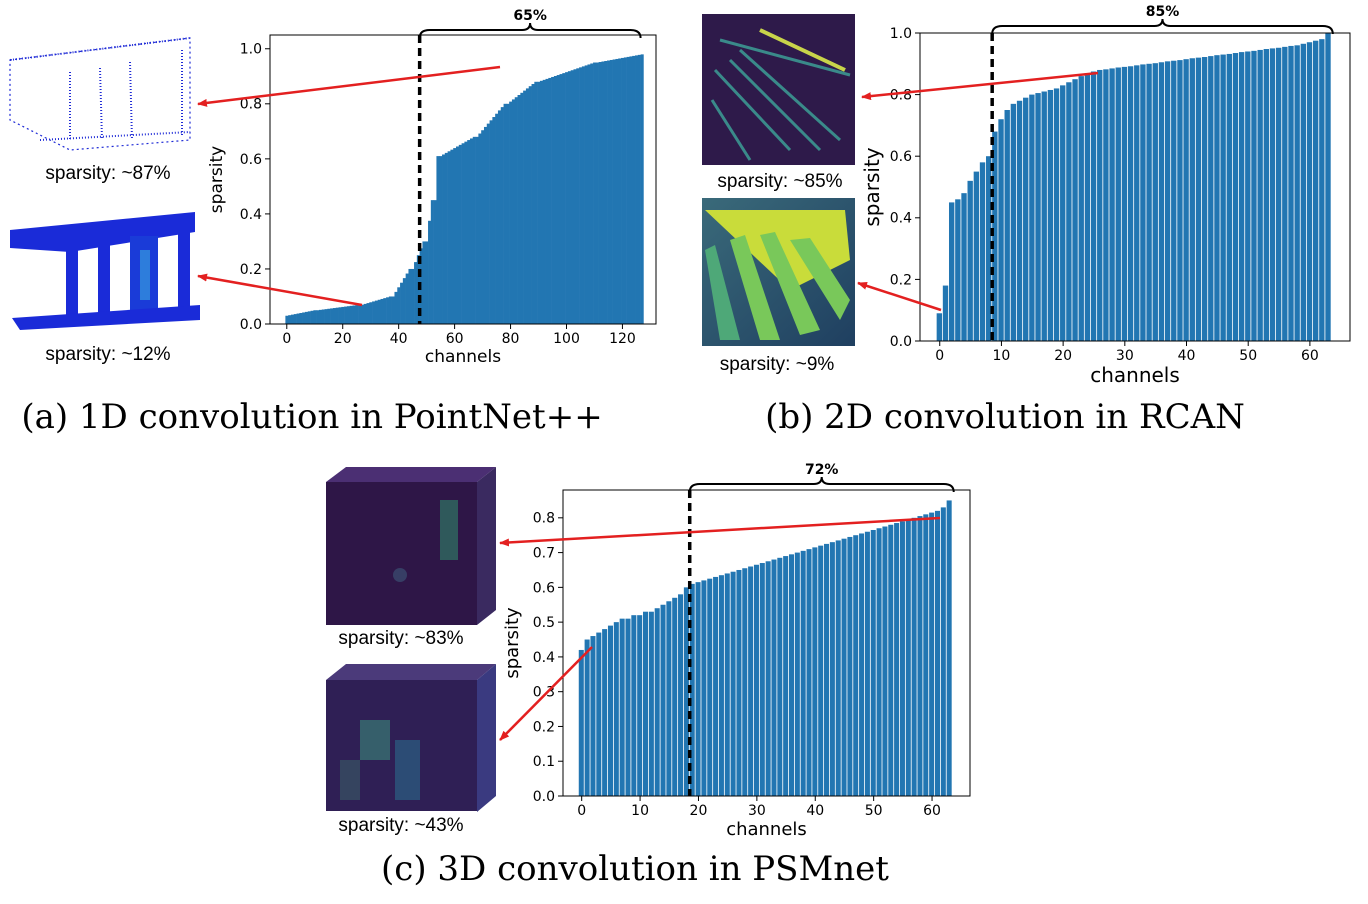 Image resolution: width=1368 pixels, height=904 pixels. Describe the element at coordinates (100, 94) in the screenshot. I see `point-cloud-sparse-image` at that location.